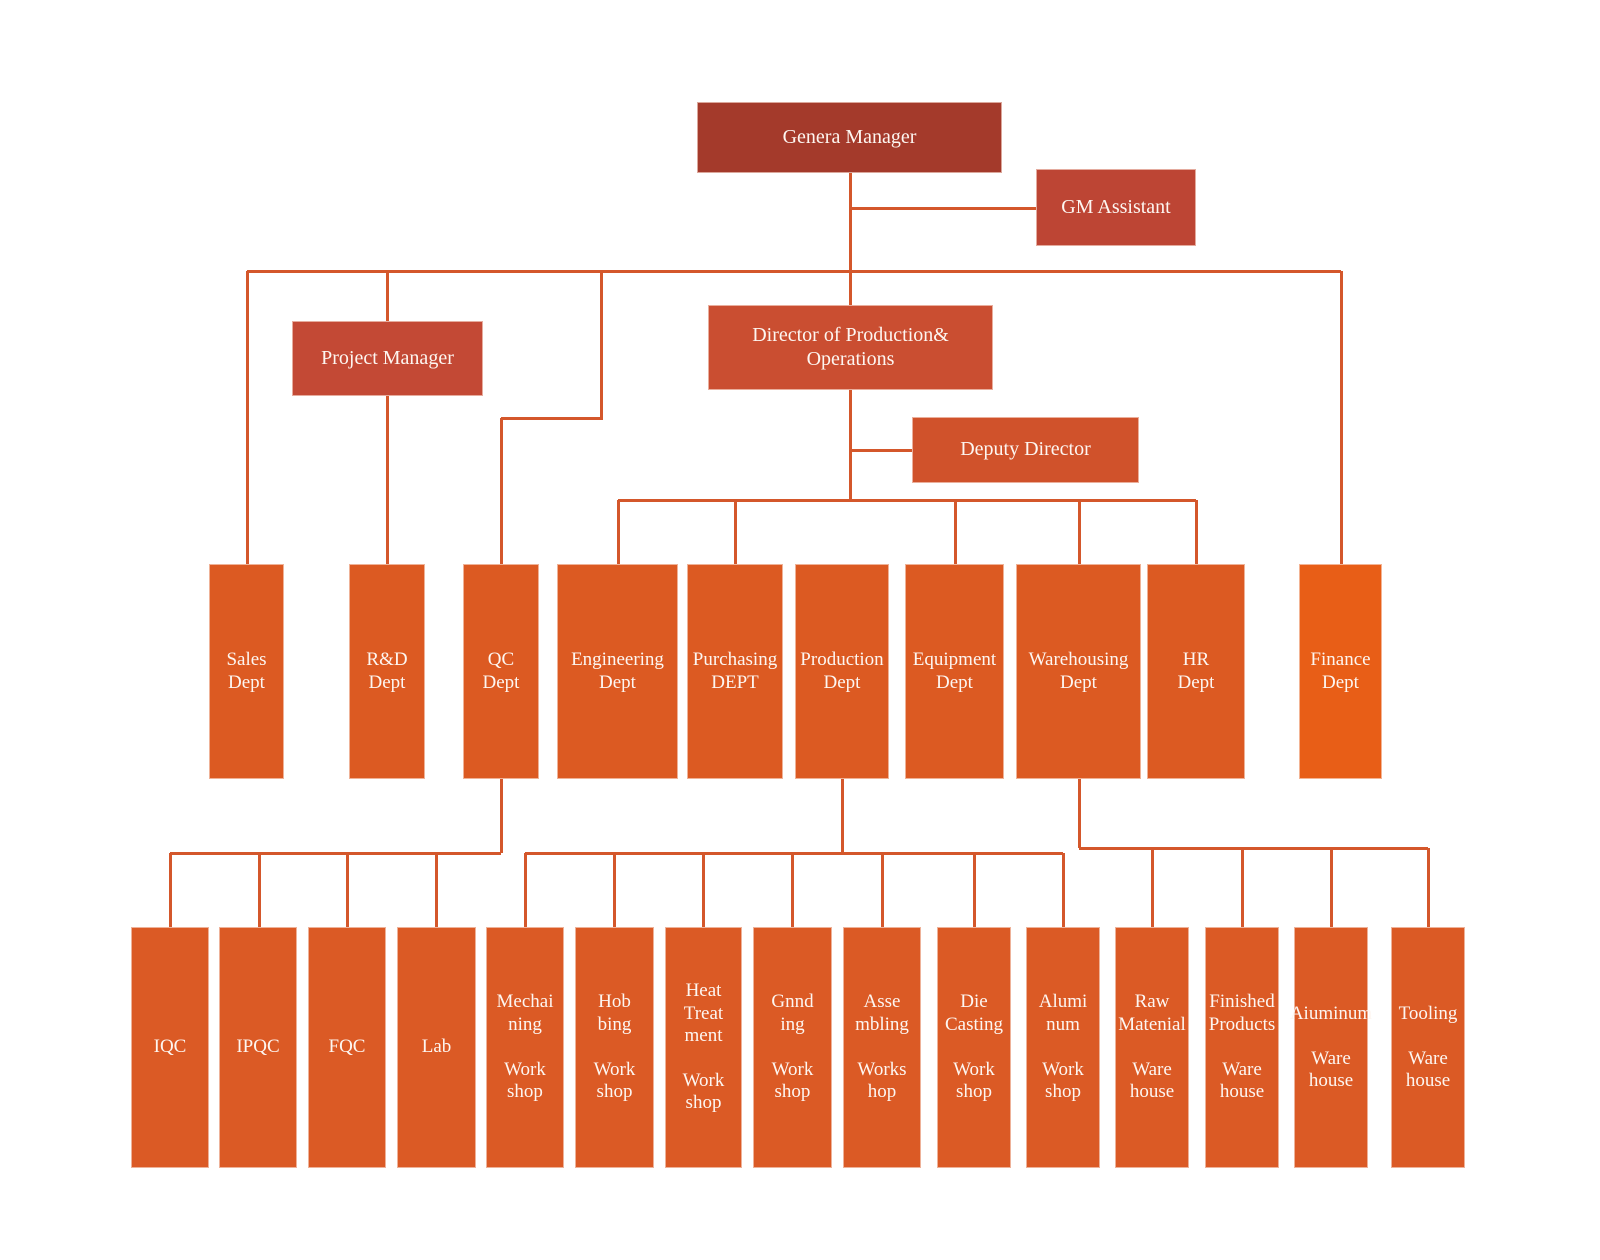 The image size is (1600, 1260). Describe the element at coordinates (974, 1047) in the screenshot. I see `node-unit-die-casting-workshop: Die Casting Work shop` at that location.